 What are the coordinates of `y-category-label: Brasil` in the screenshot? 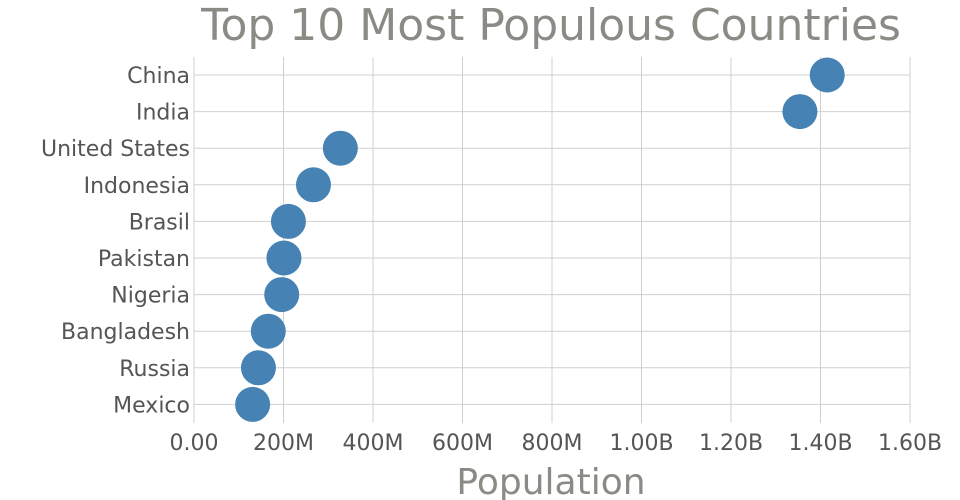 It's located at (159, 222).